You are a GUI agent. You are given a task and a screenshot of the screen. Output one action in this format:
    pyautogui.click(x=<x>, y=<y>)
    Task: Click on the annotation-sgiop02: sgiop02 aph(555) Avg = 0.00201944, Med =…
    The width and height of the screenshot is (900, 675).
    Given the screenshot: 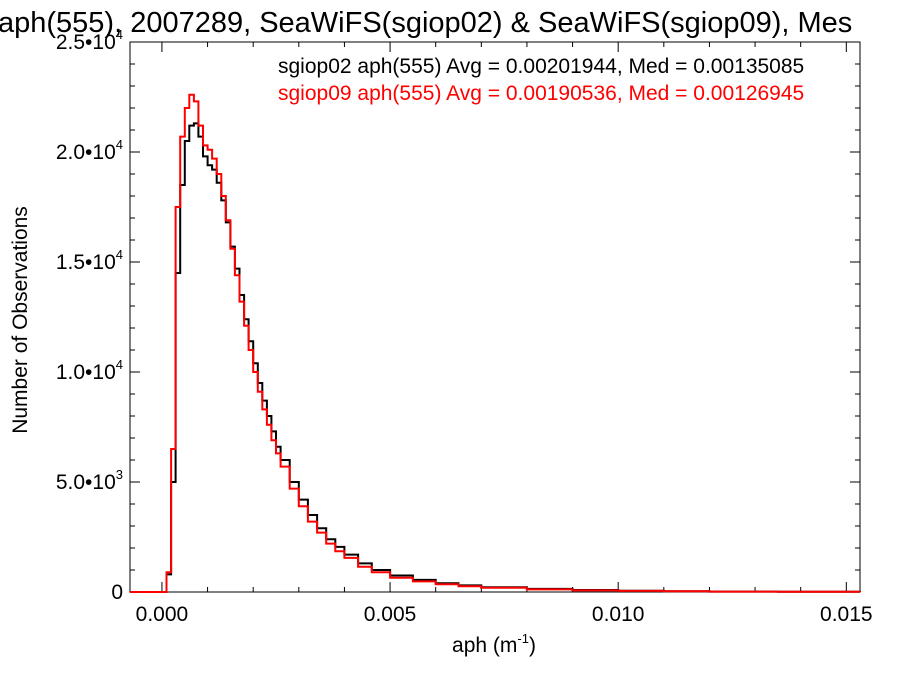 What is the action you would take?
    pyautogui.click(x=541, y=66)
    